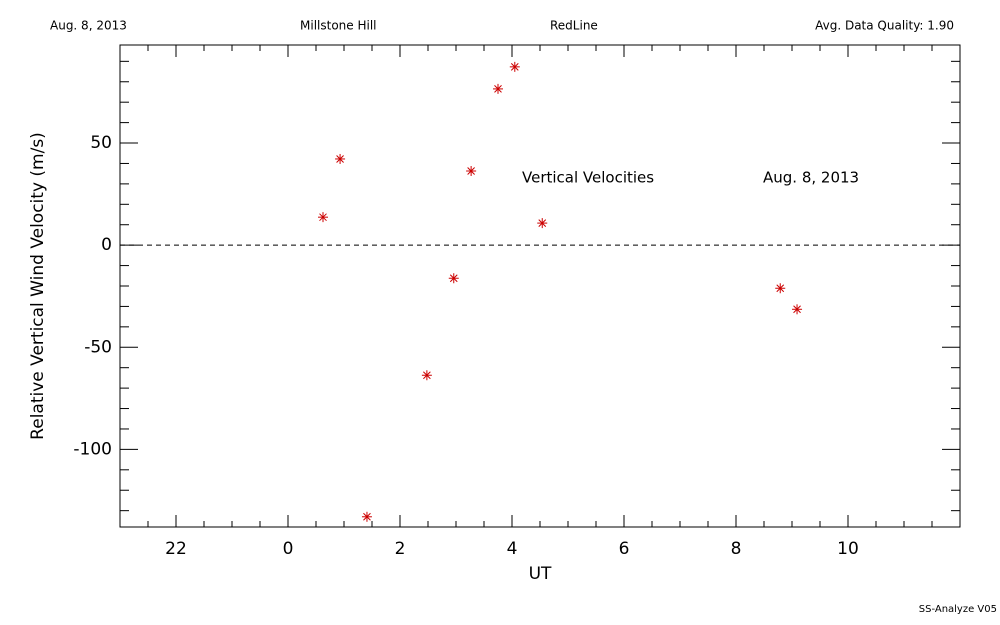  I want to click on x-axis-label: UT, so click(540, 574).